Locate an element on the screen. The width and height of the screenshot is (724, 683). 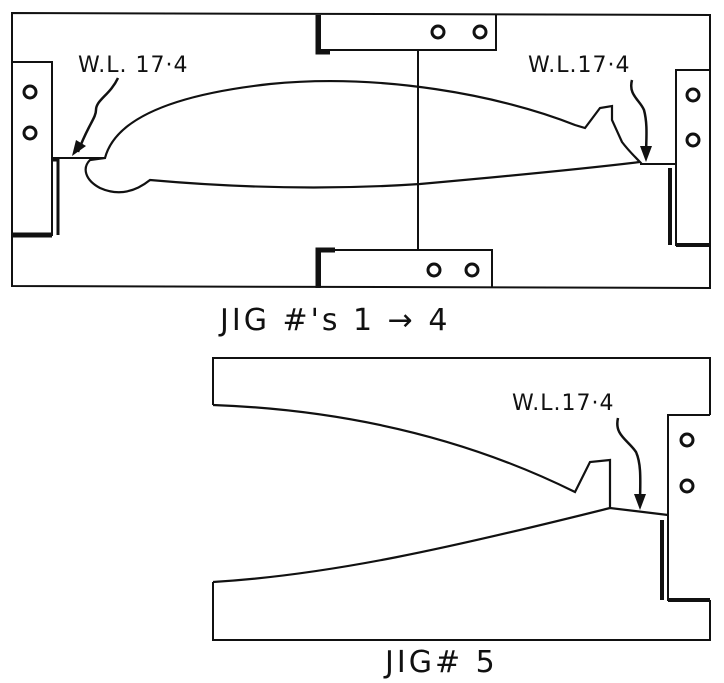
bottom-clamp-block is located at coordinates (404, 267).